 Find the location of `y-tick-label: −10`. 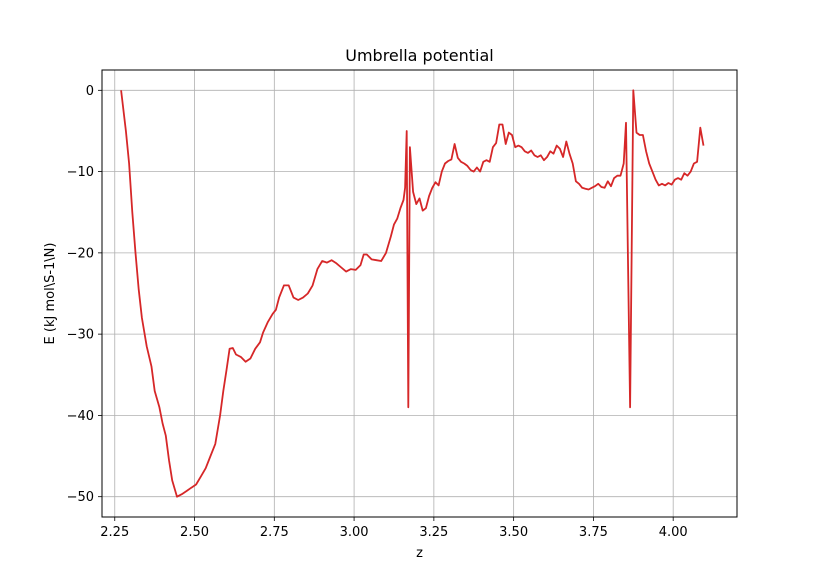

y-tick-label: −10 is located at coordinates (80, 172).